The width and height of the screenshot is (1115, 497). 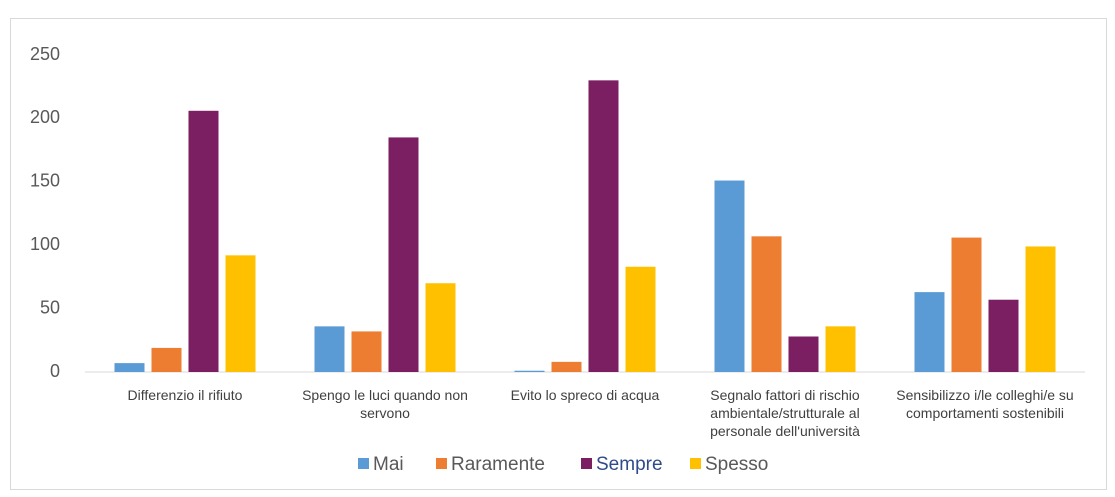 I want to click on y-tick-label: 50, so click(x=50, y=307).